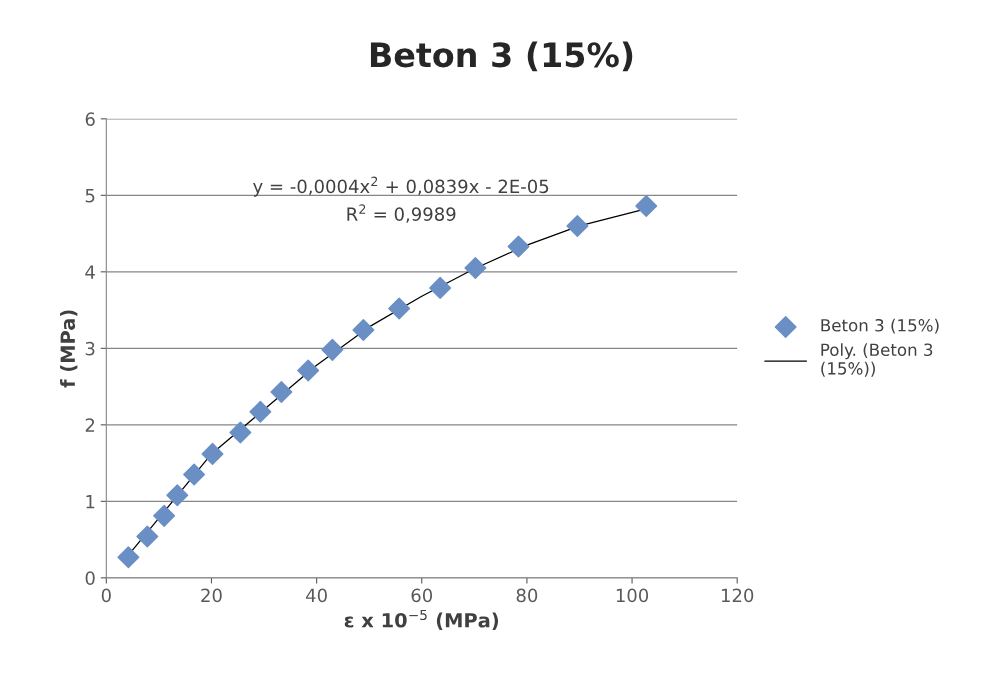 This screenshot has width=1003, height=679. I want to click on annotation: R$^{2}$ = 0,9989, so click(401, 213).